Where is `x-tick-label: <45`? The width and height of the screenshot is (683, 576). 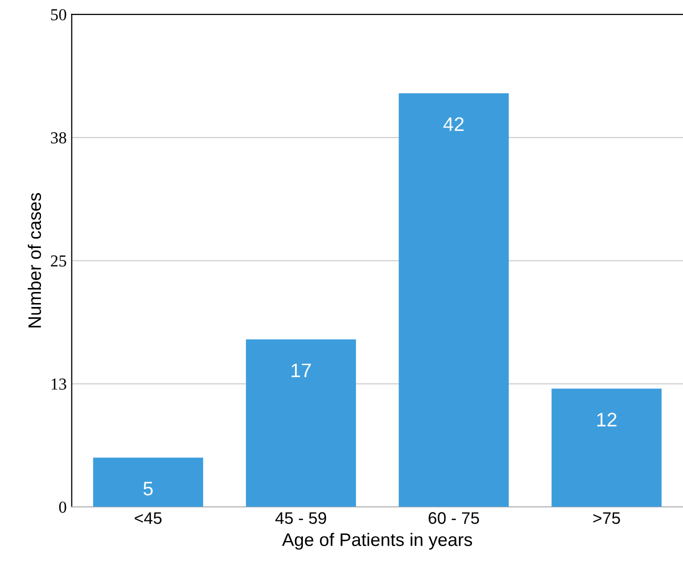 x-tick-label: <45 is located at coordinates (148, 518).